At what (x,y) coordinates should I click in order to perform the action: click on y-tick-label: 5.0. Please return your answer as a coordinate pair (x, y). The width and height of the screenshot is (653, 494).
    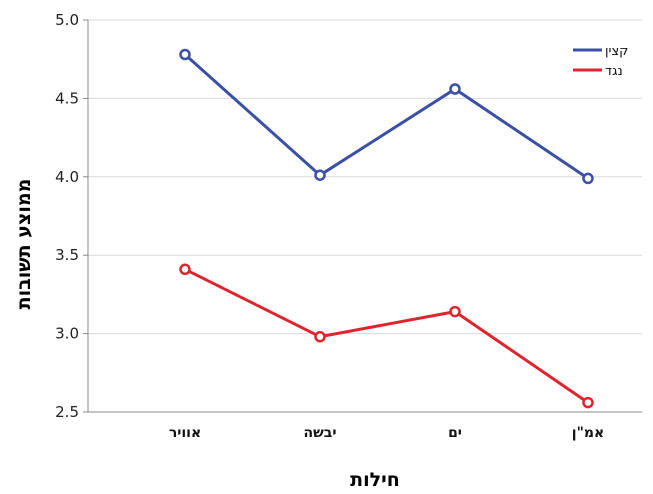
    Looking at the image, I should click on (67, 20).